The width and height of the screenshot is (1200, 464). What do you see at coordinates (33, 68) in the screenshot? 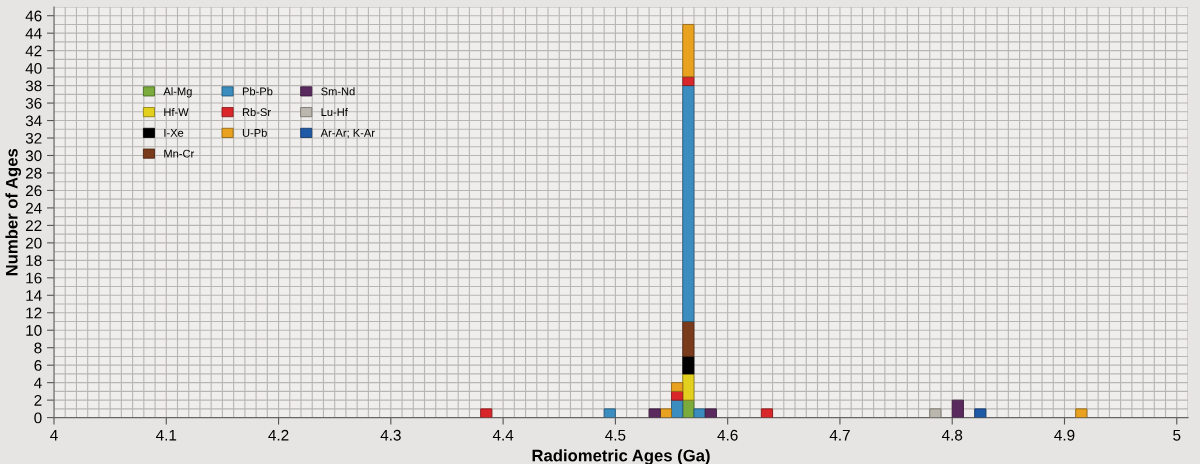
I see `y-tick-label: 40` at bounding box center [33, 68].